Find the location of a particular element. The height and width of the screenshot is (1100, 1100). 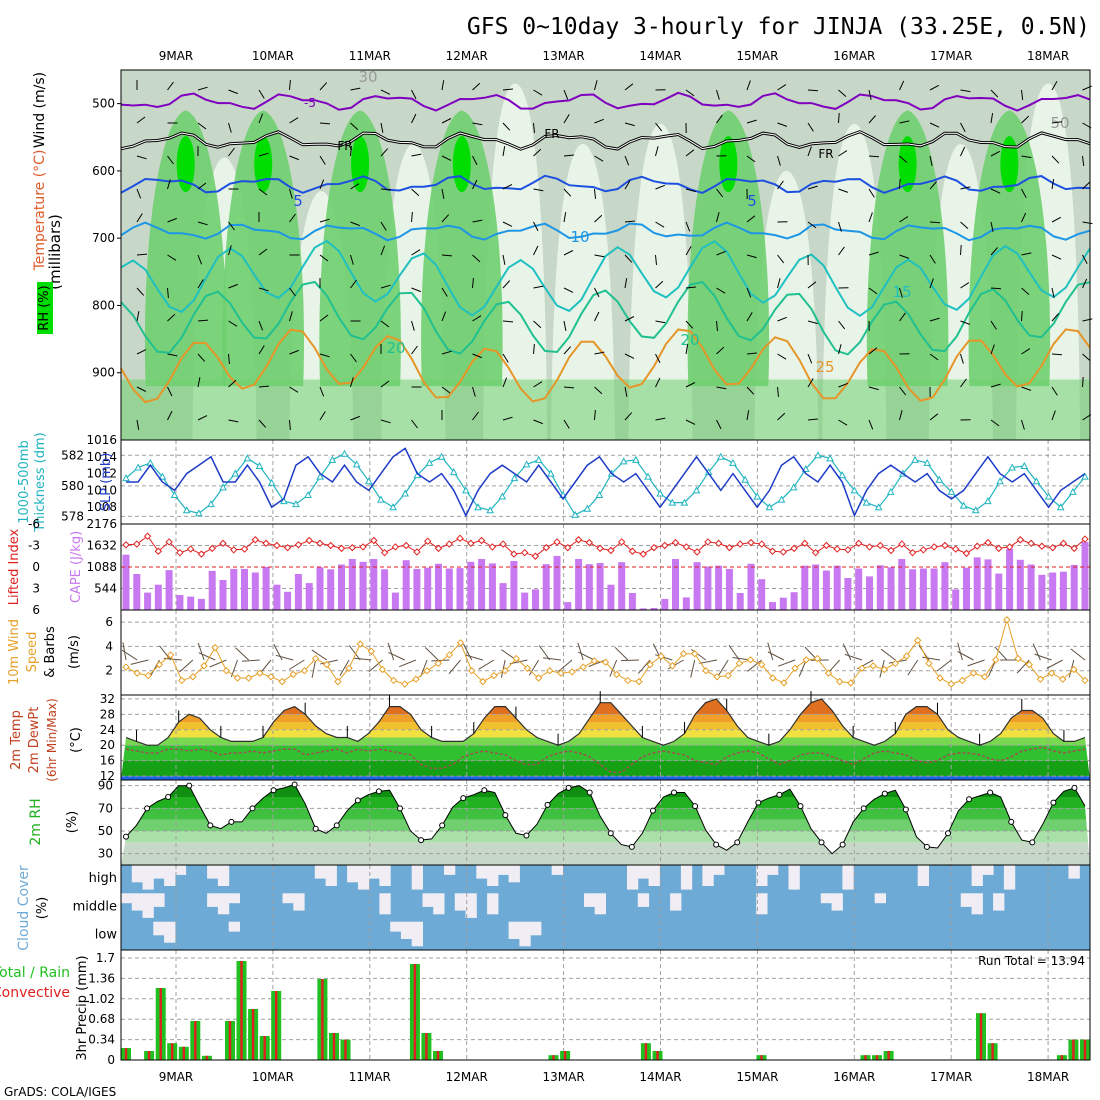

saturated-core is located at coordinates (263, 164).